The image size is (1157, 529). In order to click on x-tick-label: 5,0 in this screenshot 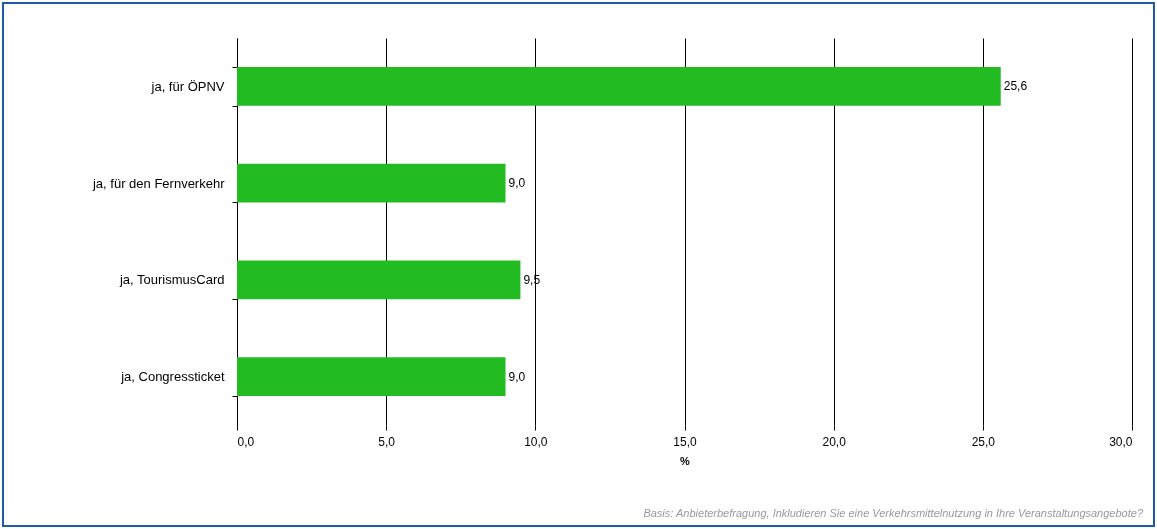, I will do `click(387, 441)`.